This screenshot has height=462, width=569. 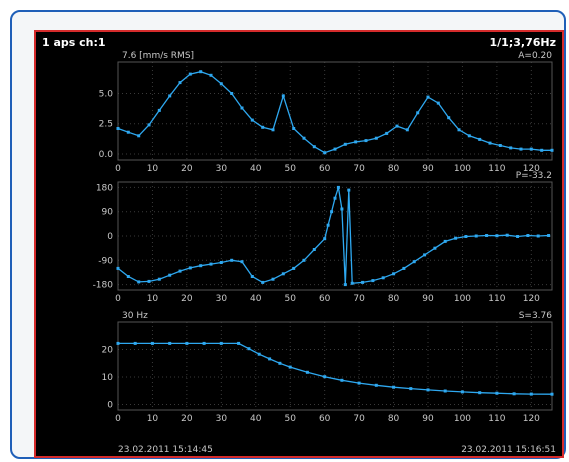 What do you see at coordinates (187, 419) in the screenshot?
I see `x-tick-label: 20` at bounding box center [187, 419].